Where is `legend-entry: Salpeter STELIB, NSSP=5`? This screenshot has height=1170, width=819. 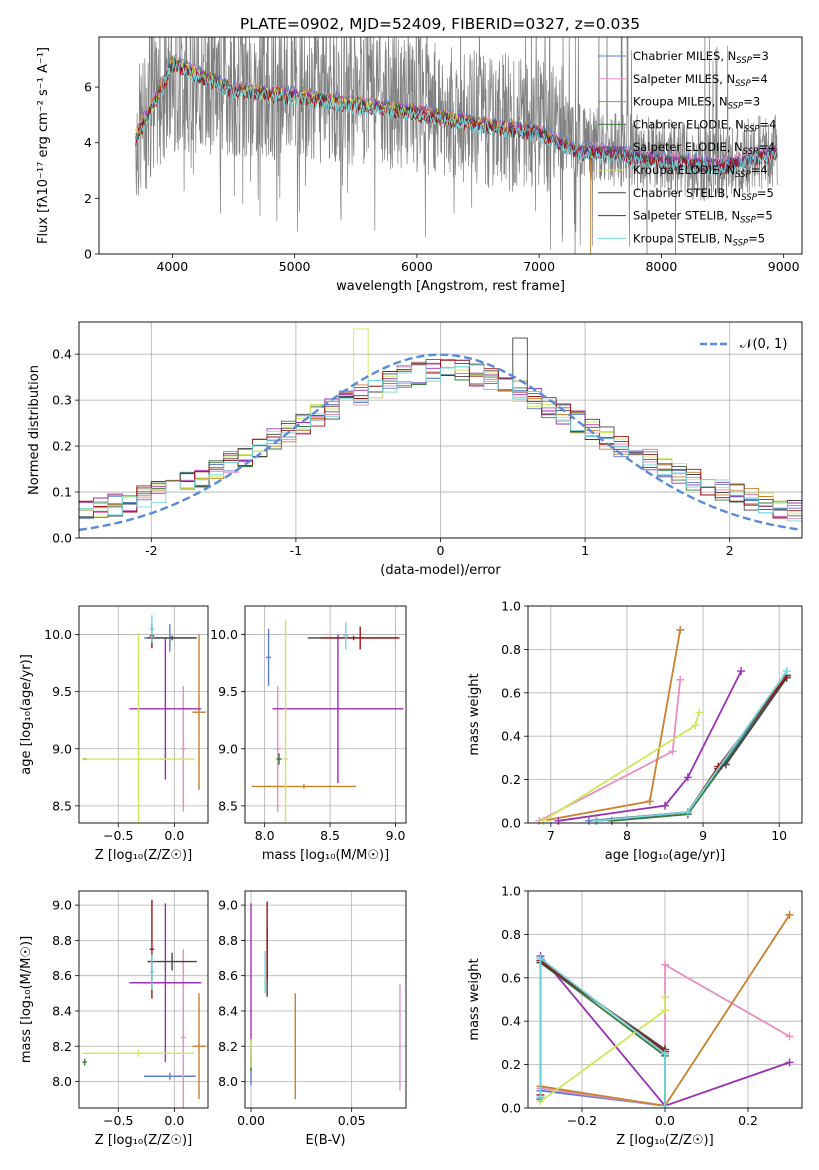
legend-entry: Salpeter STELIB, NSSP=5 is located at coordinates (703, 217).